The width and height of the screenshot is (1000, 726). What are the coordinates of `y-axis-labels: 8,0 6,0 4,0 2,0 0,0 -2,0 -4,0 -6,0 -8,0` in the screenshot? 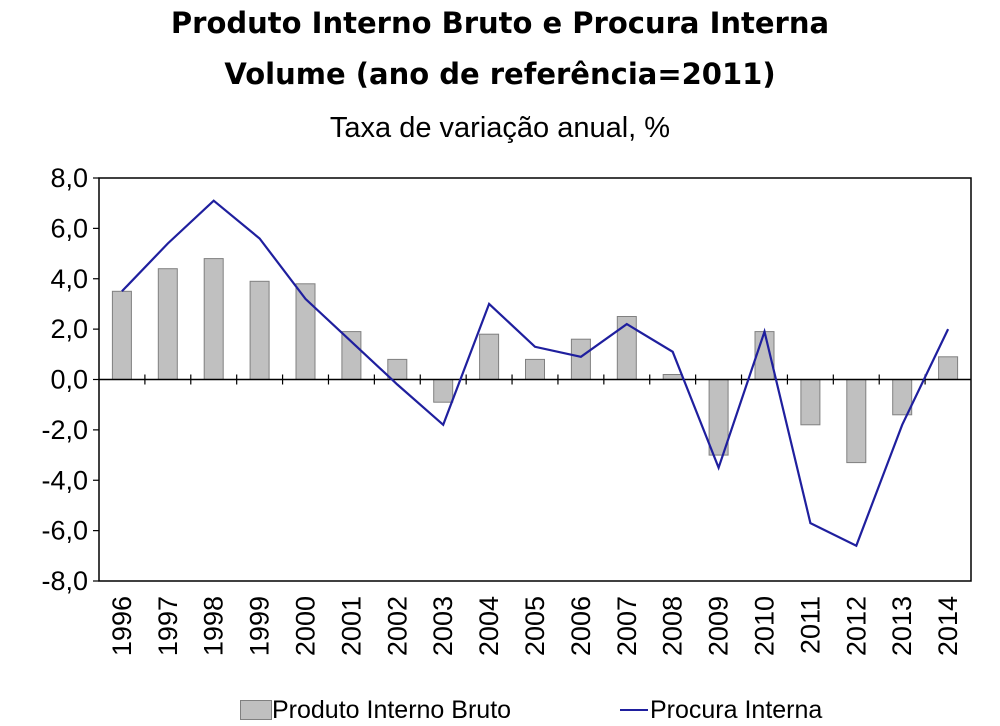 It's located at (70, 379).